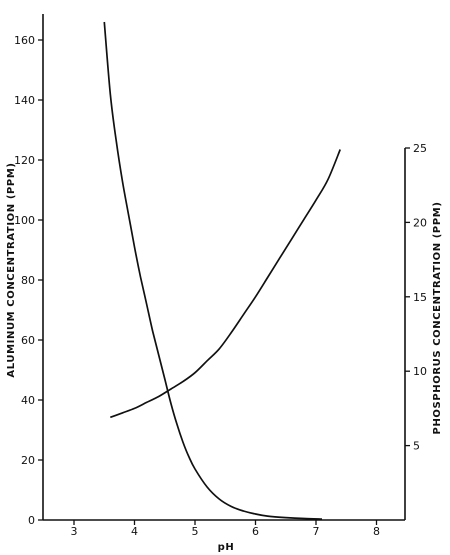 This screenshot has width=450, height=555. I want to click on x-tick-label: 6, so click(255, 531).